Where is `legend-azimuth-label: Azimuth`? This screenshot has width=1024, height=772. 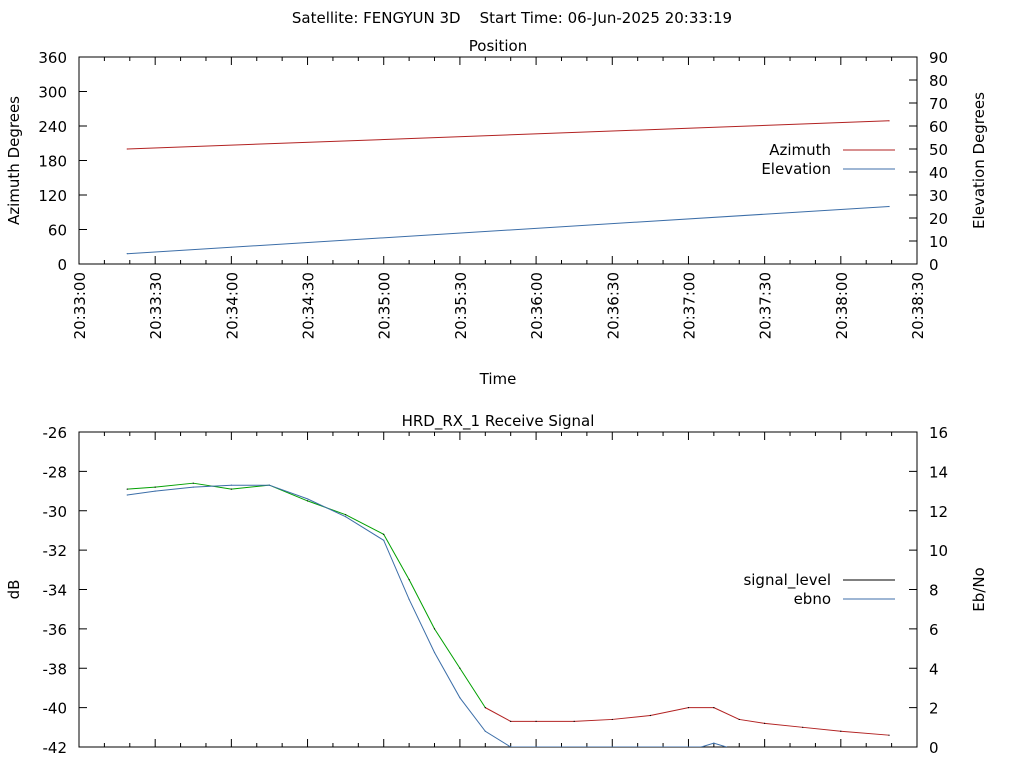 legend-azimuth-label: Azimuth is located at coordinates (800, 150).